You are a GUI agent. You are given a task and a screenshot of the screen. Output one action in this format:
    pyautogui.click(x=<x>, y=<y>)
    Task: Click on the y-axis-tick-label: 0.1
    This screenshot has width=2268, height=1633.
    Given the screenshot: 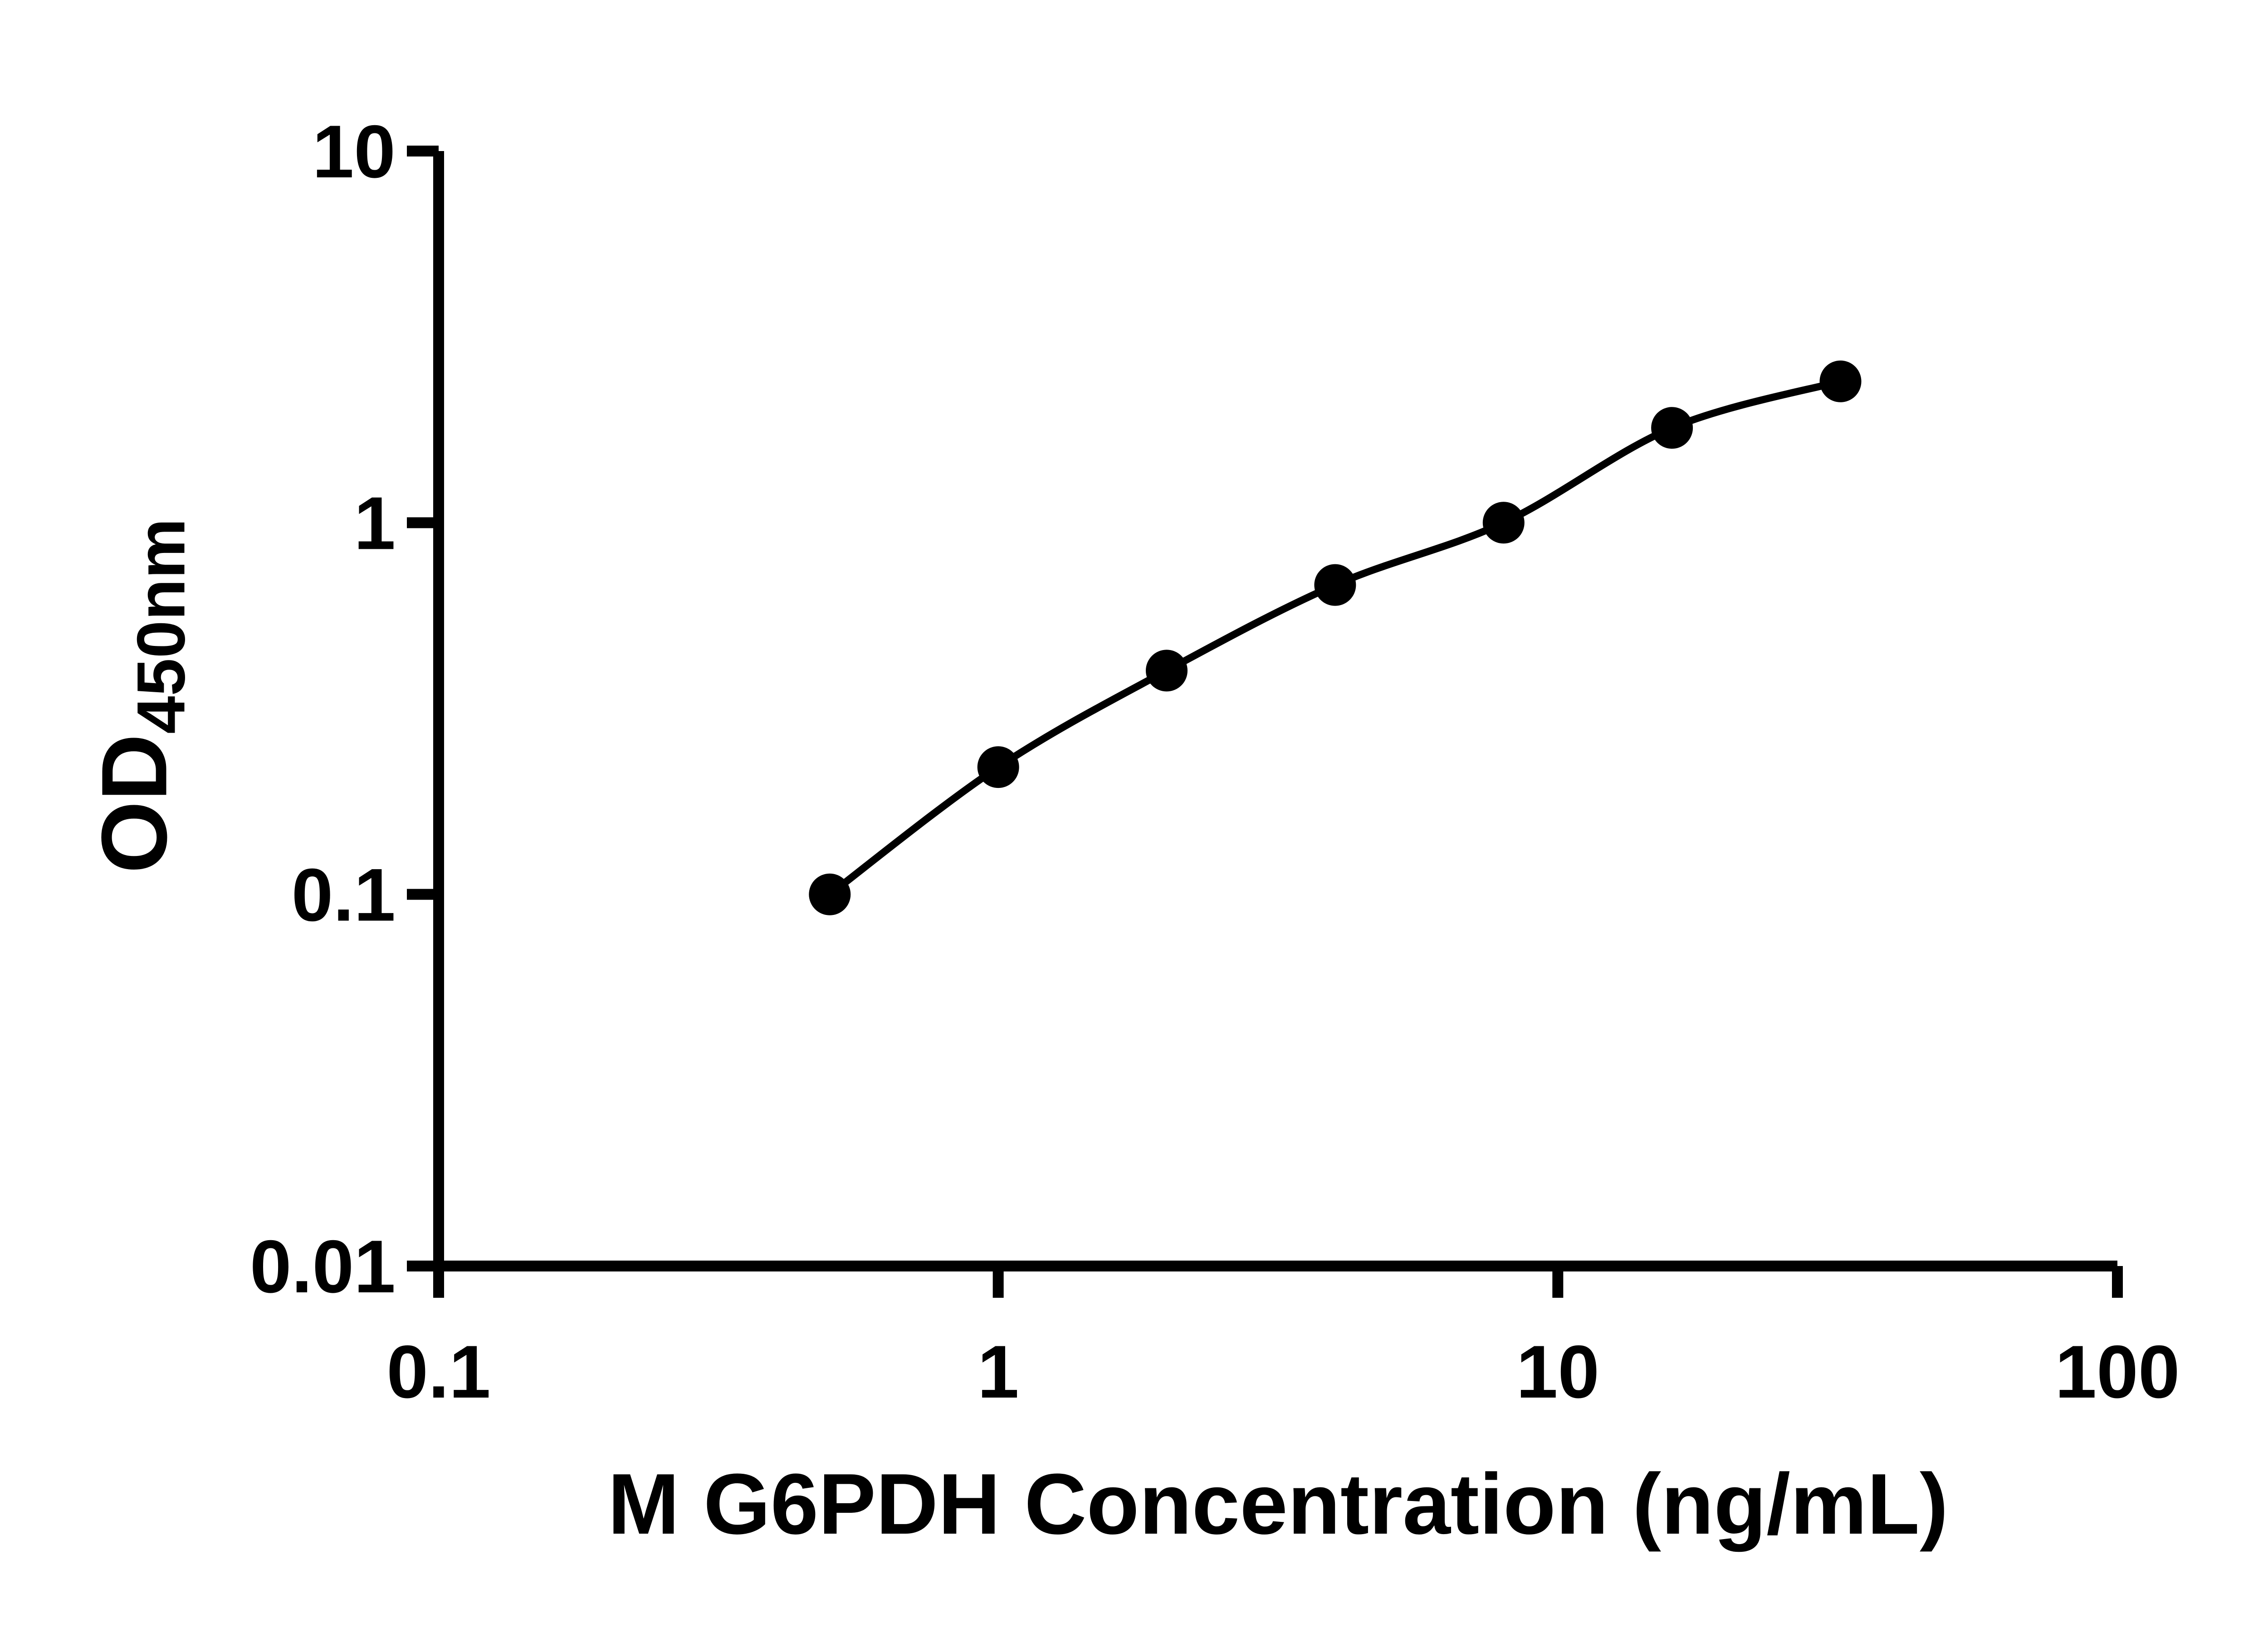 What is the action you would take?
    pyautogui.click(x=344, y=895)
    